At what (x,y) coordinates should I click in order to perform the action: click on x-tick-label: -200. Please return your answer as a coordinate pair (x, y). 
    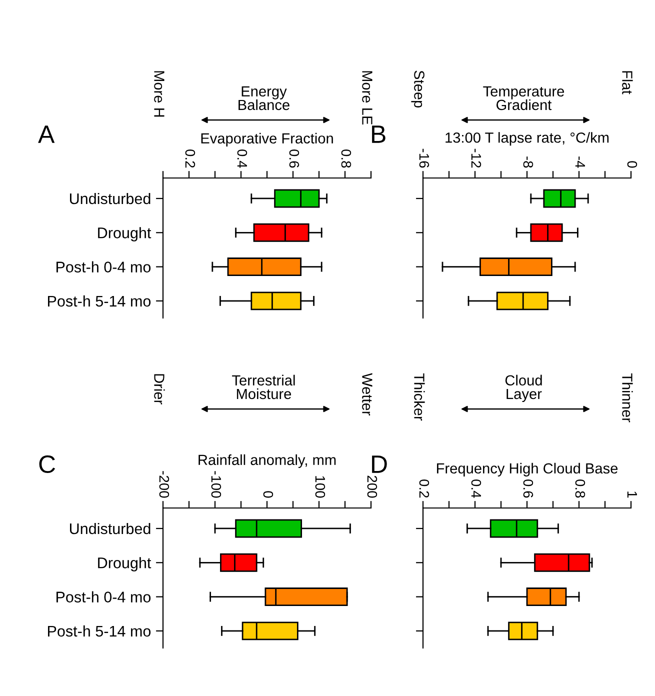
    Looking at the image, I should click on (164, 484).